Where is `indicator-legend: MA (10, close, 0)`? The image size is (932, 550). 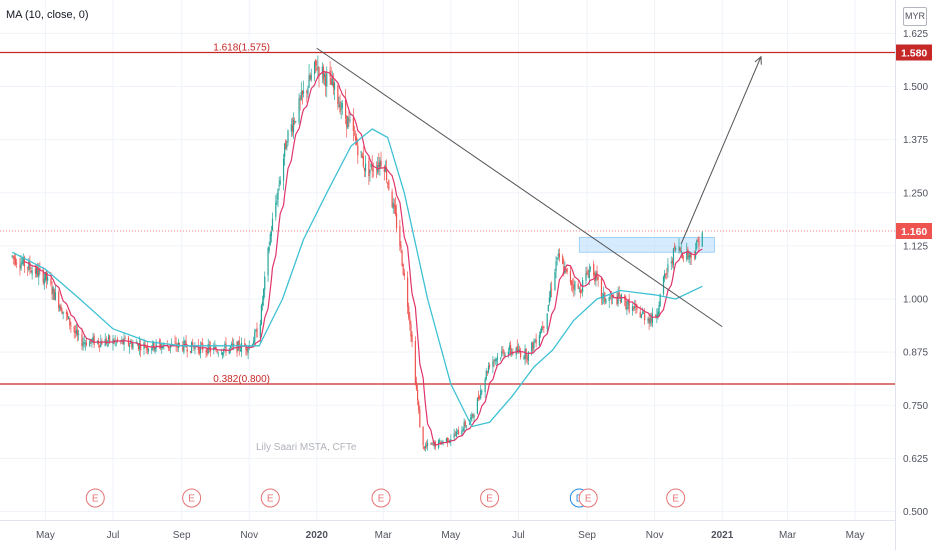
indicator-legend: MA (10, close, 0) is located at coordinates (47, 15).